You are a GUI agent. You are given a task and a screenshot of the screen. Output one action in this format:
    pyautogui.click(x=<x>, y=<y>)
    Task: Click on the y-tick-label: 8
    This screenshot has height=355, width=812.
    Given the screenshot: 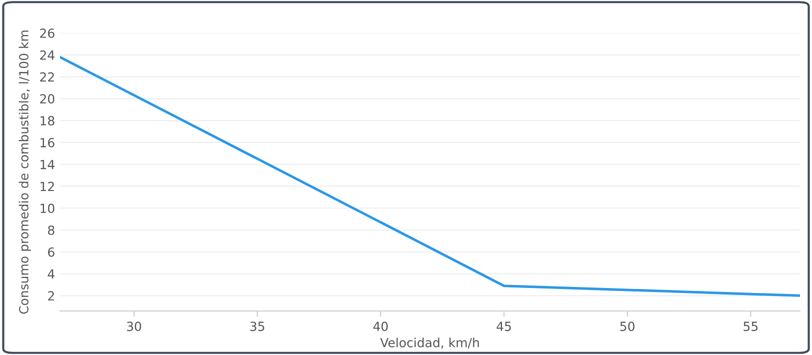 What is the action you would take?
    pyautogui.click(x=51, y=230)
    